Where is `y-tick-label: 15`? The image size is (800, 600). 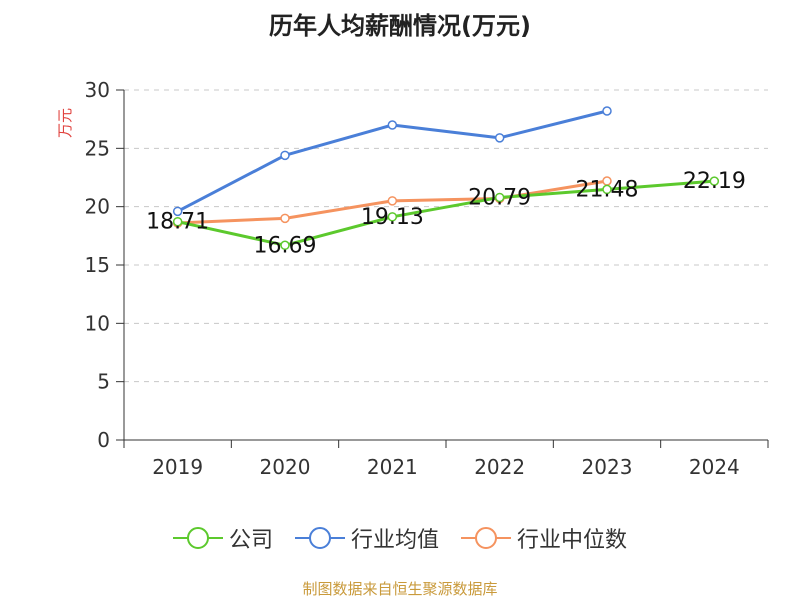 y-tick-label: 15 is located at coordinates (97, 265).